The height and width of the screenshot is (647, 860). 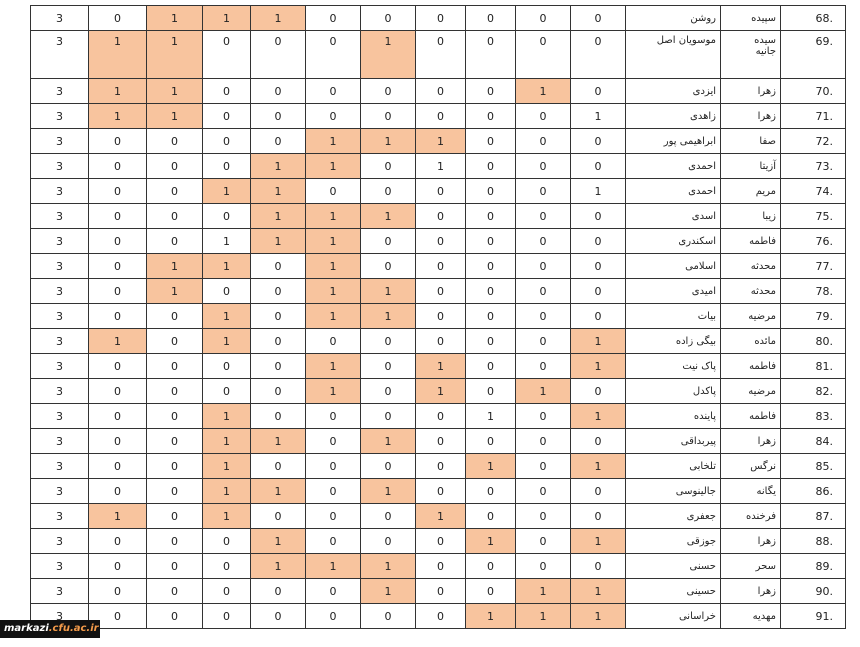 I want to click on row-number: 76., so click(x=813, y=241).